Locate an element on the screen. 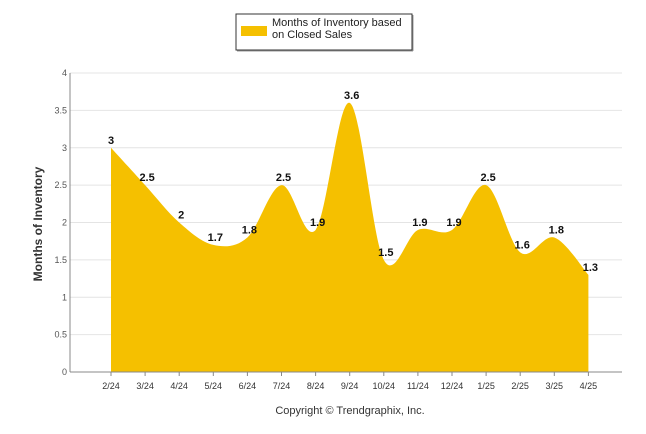 This screenshot has width=646, height=434. y-tick-label: 3.5 is located at coordinates (60, 110).